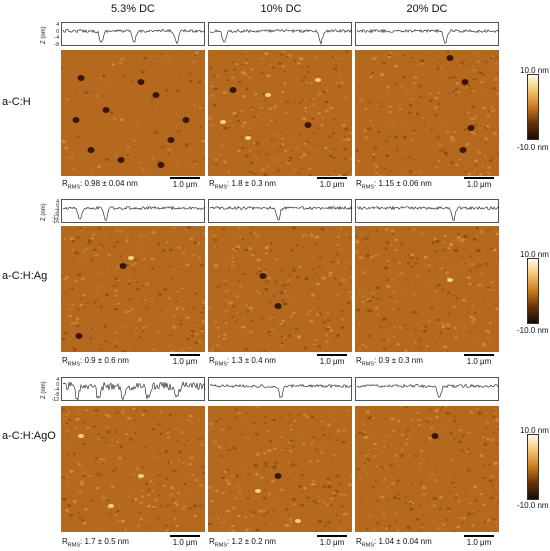  What do you see at coordinates (533, 330) in the screenshot?
I see `colorbar-min-row-2: -10.0 nm` at bounding box center [533, 330].